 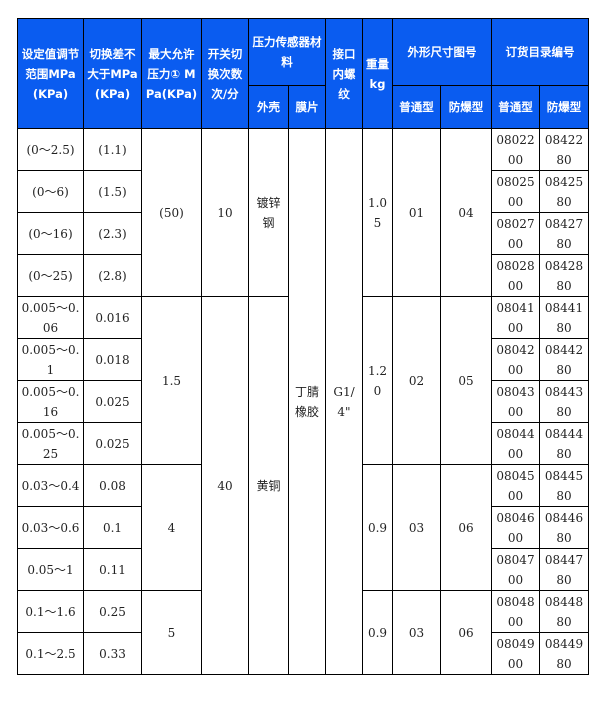 I want to click on order-explosion-cell: 0844280, so click(x=564, y=359).